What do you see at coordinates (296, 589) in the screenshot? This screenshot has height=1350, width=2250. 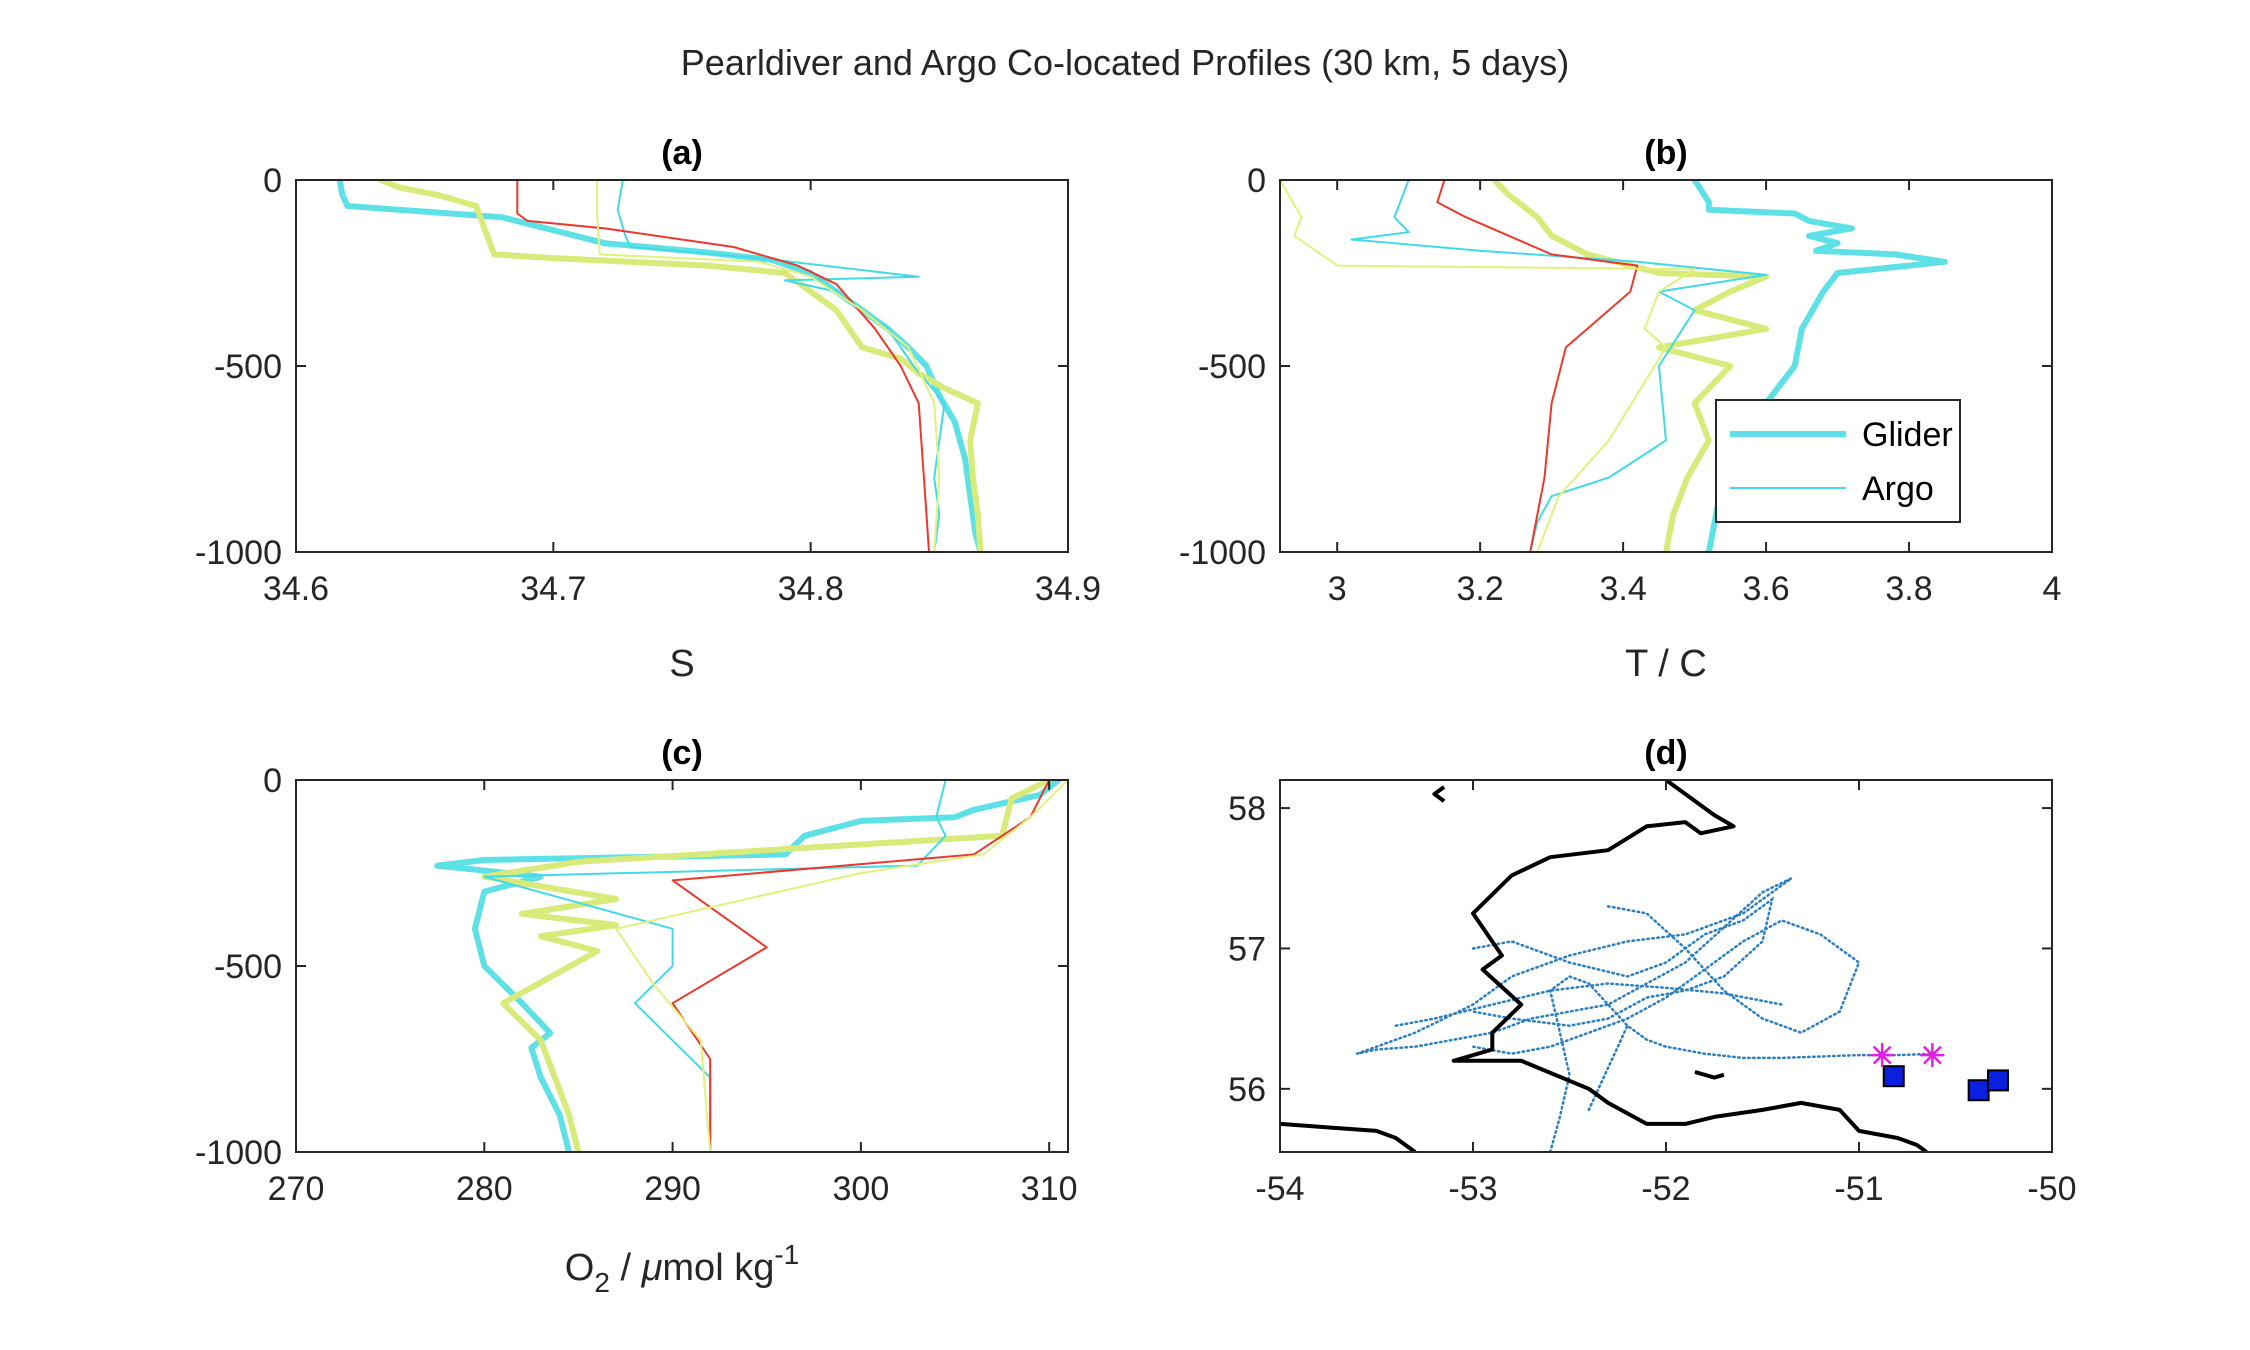 I see `x-tick-label: 34.6` at bounding box center [296, 589].